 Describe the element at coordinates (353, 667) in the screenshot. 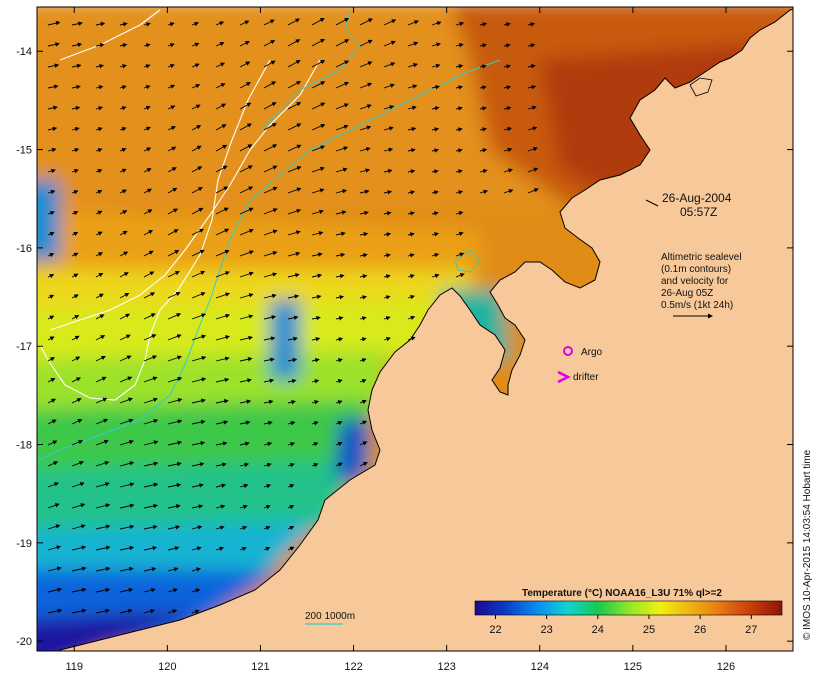

I see `lon-tick-label: 122` at that location.